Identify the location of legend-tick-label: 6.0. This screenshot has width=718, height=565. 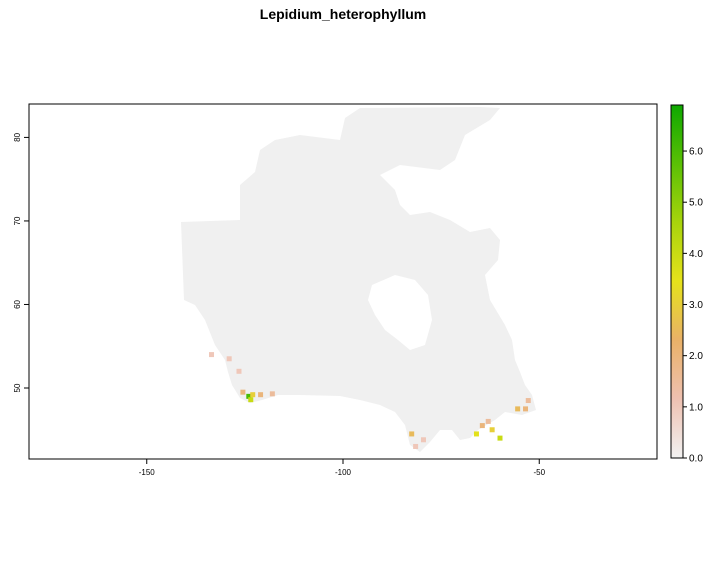
(696, 152).